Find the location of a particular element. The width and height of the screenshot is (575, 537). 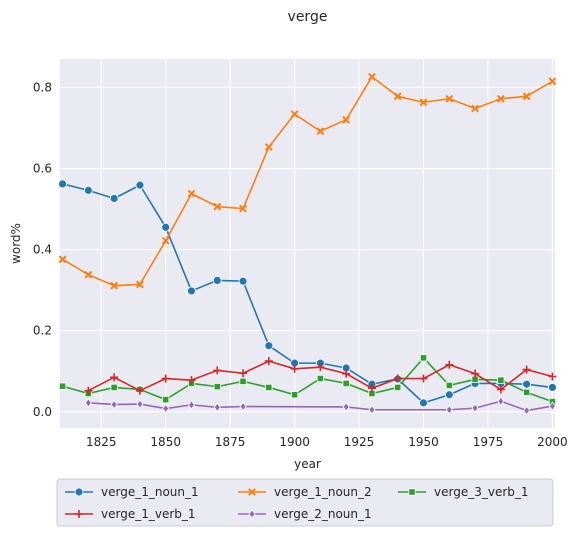

x-tick-label: 1925 is located at coordinates (359, 442).